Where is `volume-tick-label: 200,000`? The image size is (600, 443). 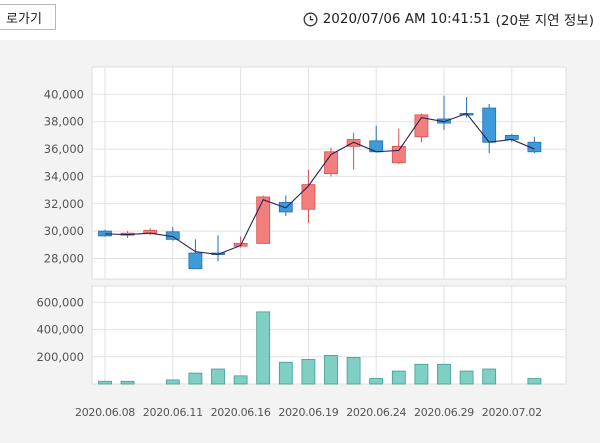 volume-tick-label: 200,000 is located at coordinates (60, 357).